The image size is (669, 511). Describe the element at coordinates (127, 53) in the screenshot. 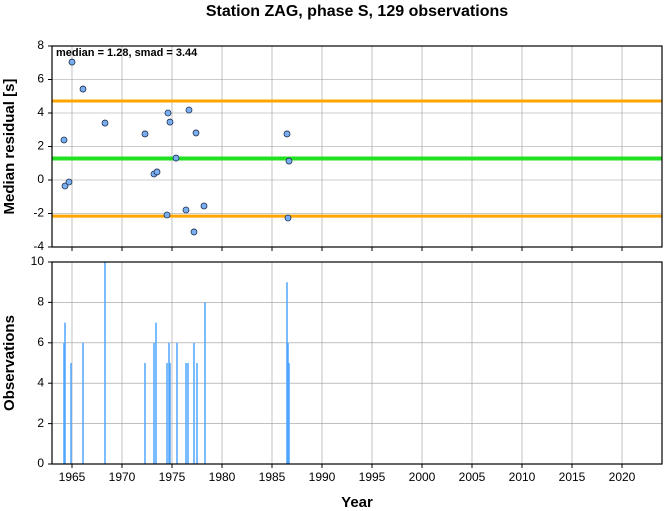

I see `annotation: median = 1.28, smad = 3.44` at that location.